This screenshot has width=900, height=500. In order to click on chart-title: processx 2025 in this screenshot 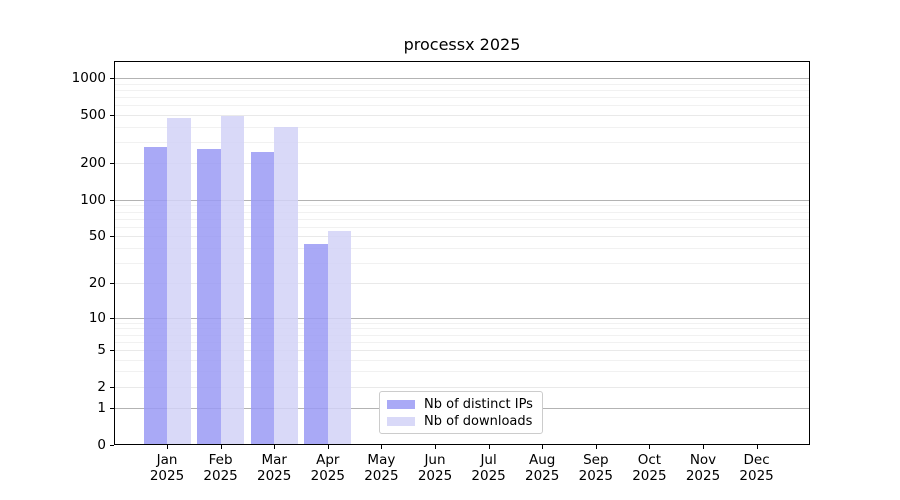, I will do `click(462, 44)`.